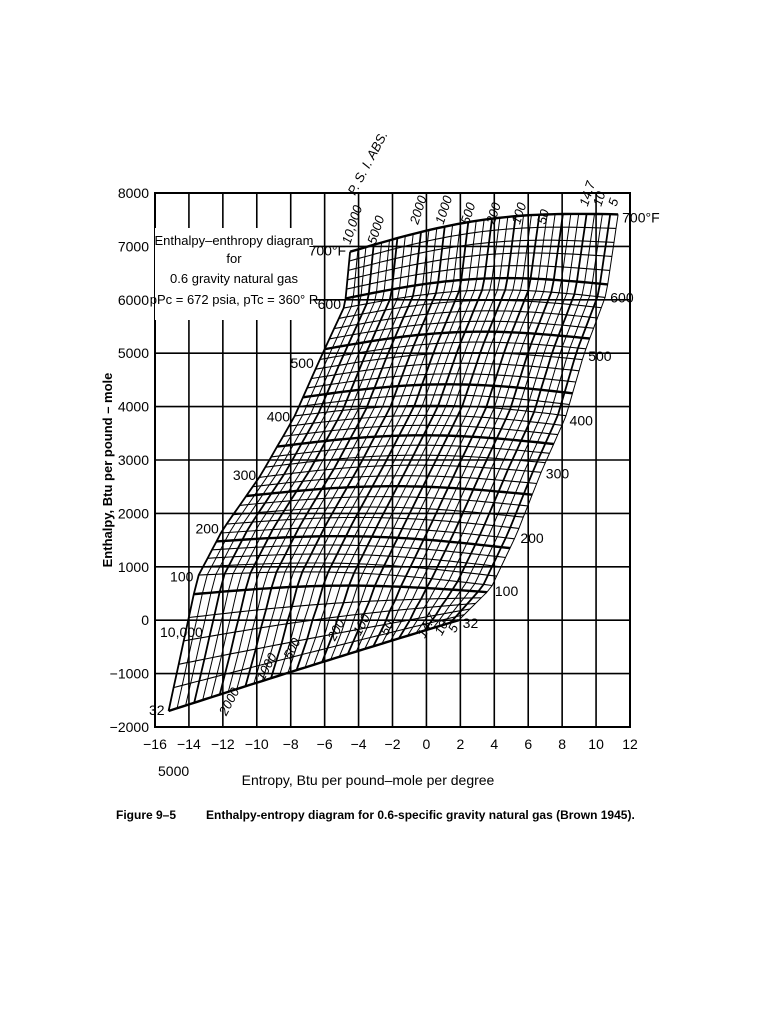 The width and height of the screenshot is (768, 1024). What do you see at coordinates (189, 744) in the screenshot?
I see `x-tick-label: −14` at bounding box center [189, 744].